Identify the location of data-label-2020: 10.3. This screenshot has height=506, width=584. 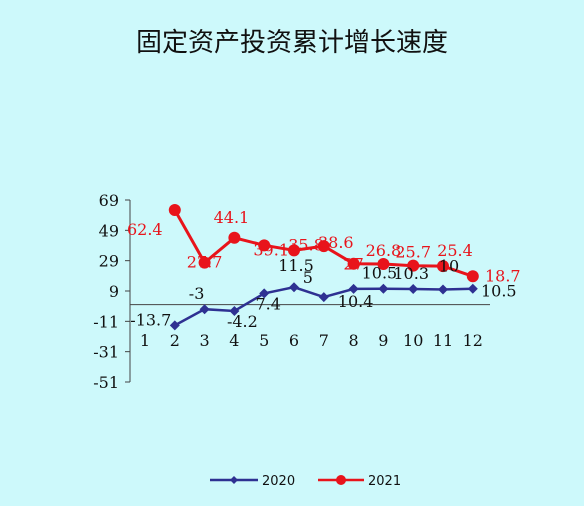
(411, 273).